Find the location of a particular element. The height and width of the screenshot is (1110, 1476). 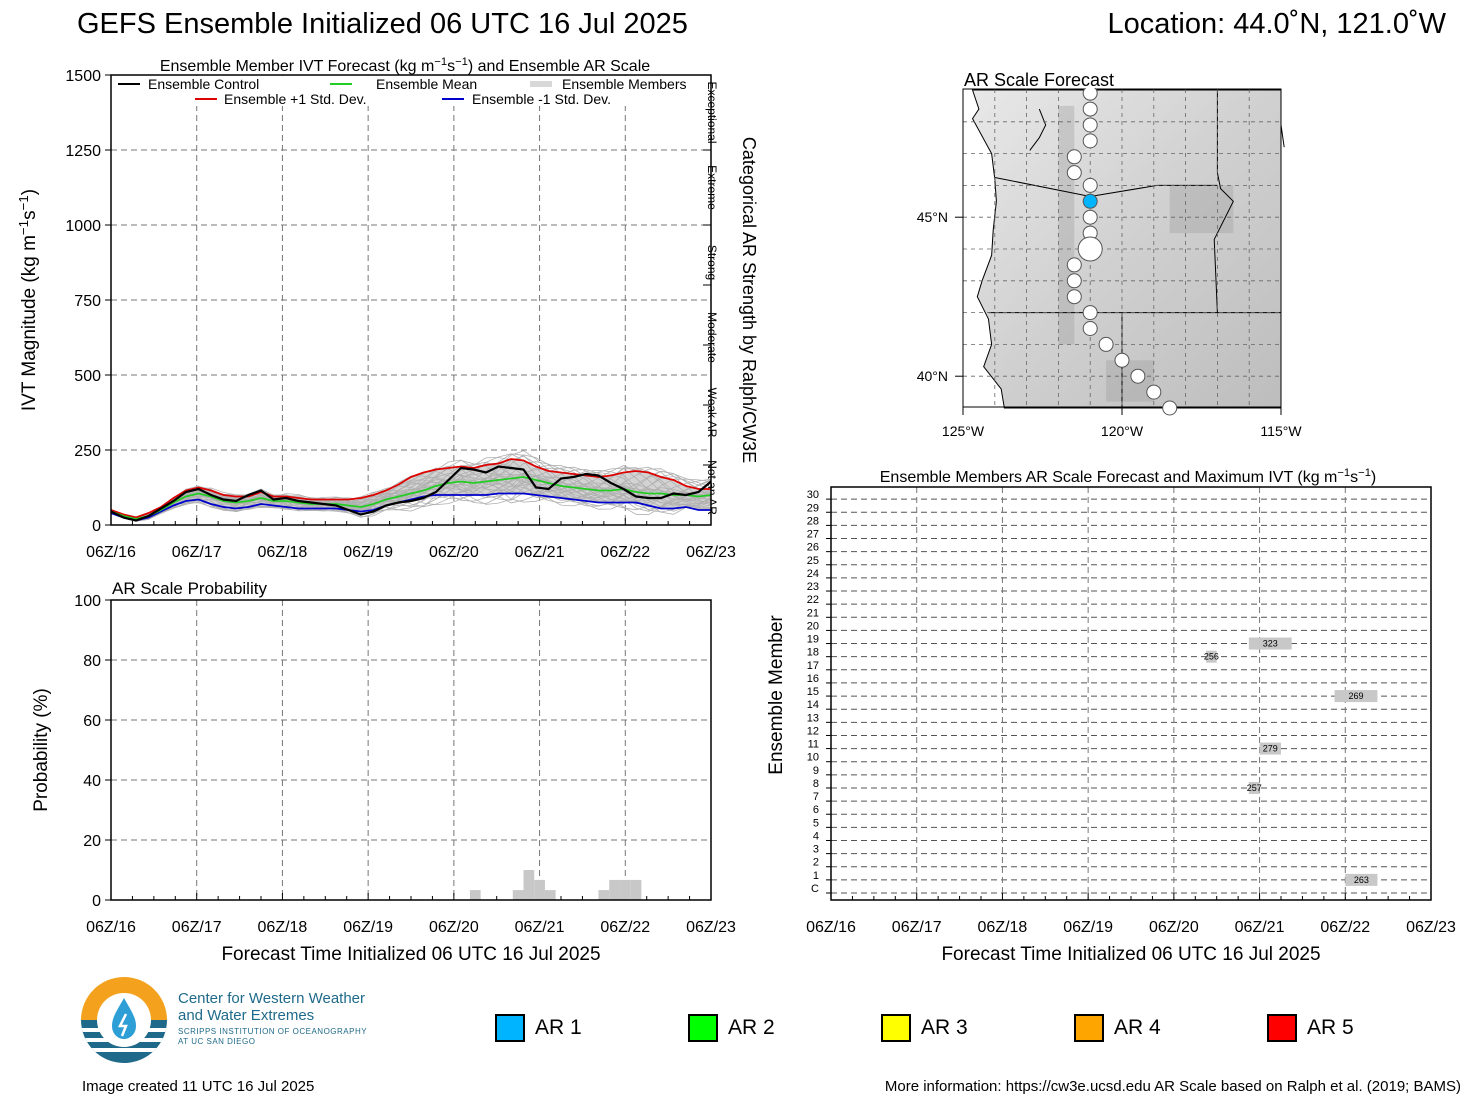

ar3-swatch is located at coordinates (896, 1028).